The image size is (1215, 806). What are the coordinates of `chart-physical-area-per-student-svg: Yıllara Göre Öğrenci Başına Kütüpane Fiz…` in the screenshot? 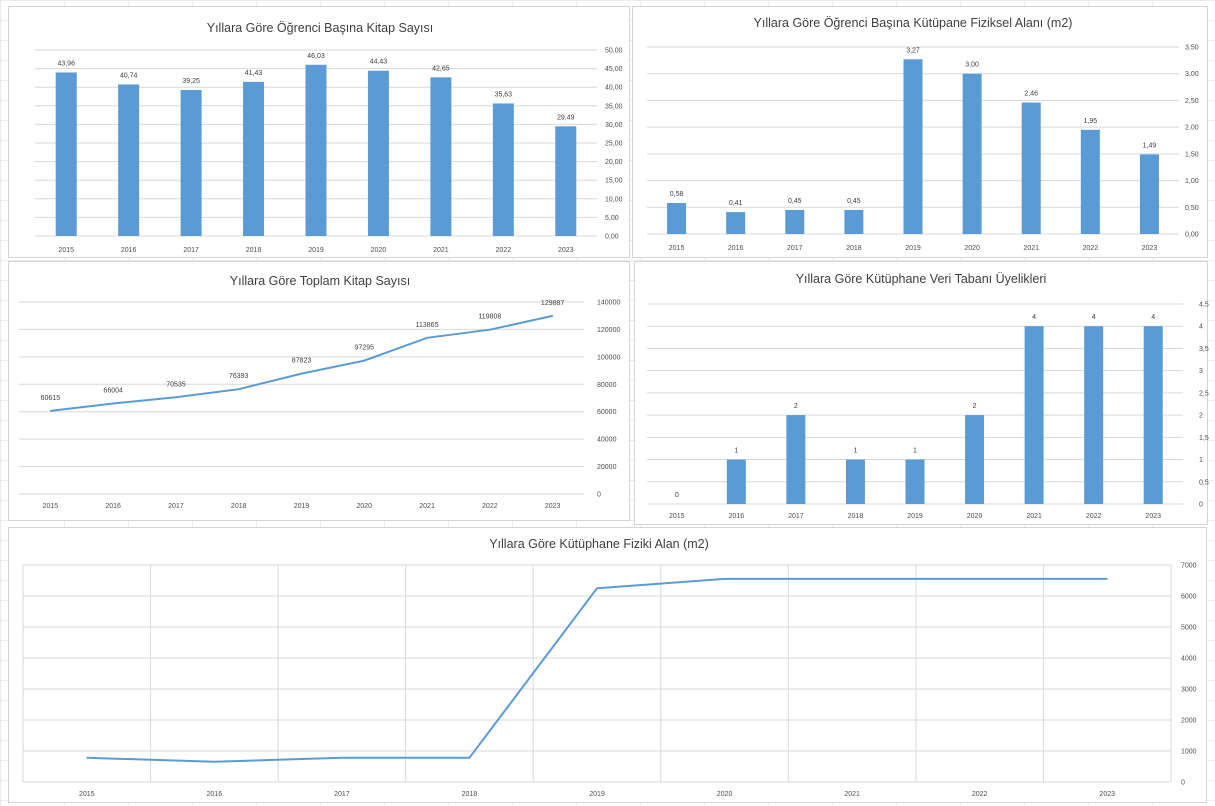 It's located at (923, 134).